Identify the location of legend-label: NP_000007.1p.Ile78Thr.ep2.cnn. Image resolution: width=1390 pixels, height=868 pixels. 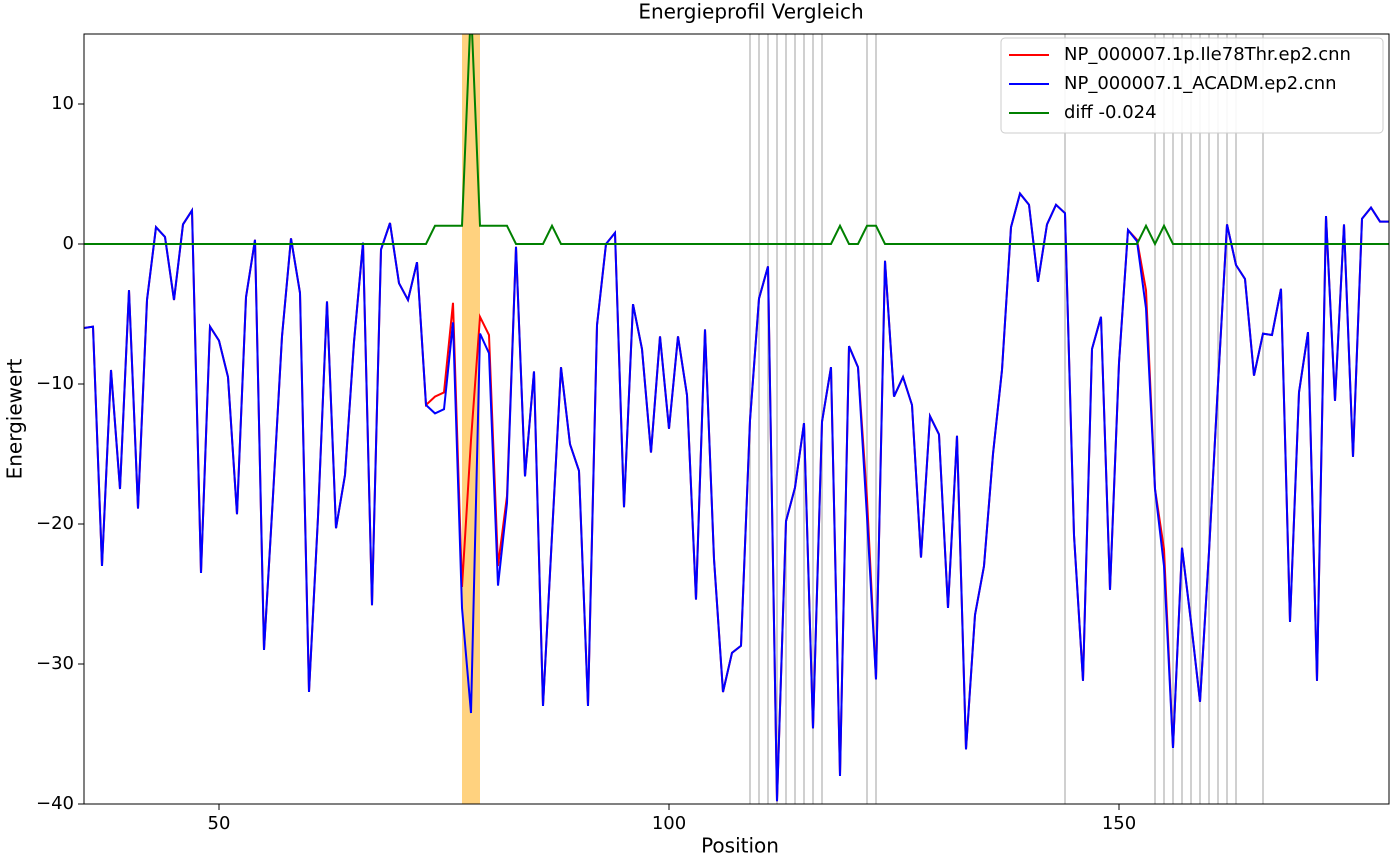
(1207, 54).